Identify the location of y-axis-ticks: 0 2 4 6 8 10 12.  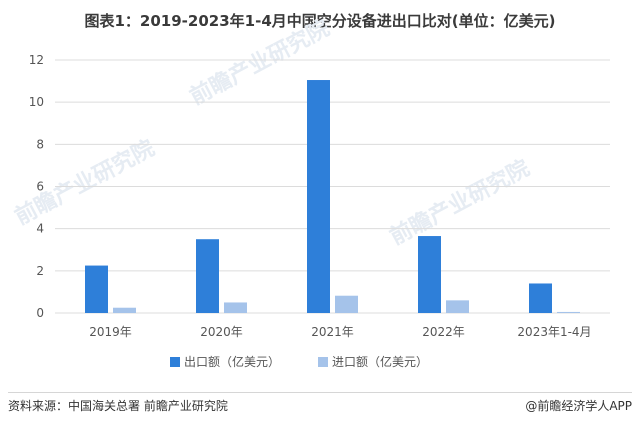
(36, 186).